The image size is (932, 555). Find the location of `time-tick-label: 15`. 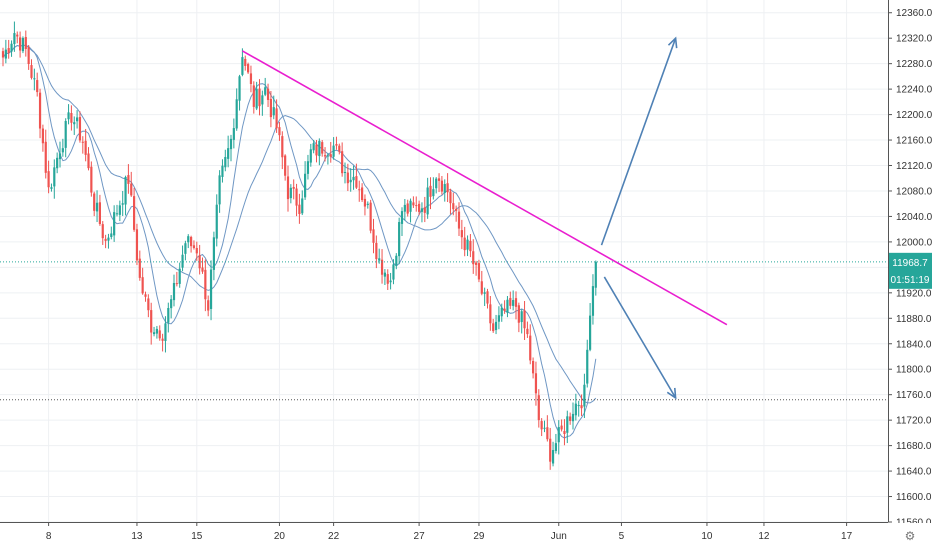

time-tick-label: 15 is located at coordinates (197, 536).